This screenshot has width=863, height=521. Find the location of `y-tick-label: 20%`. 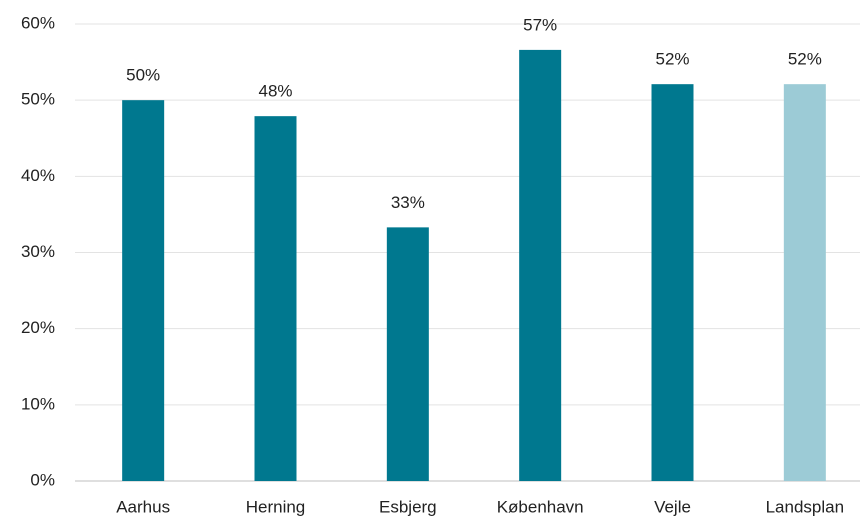

y-tick-label: 20% is located at coordinates (38, 327).